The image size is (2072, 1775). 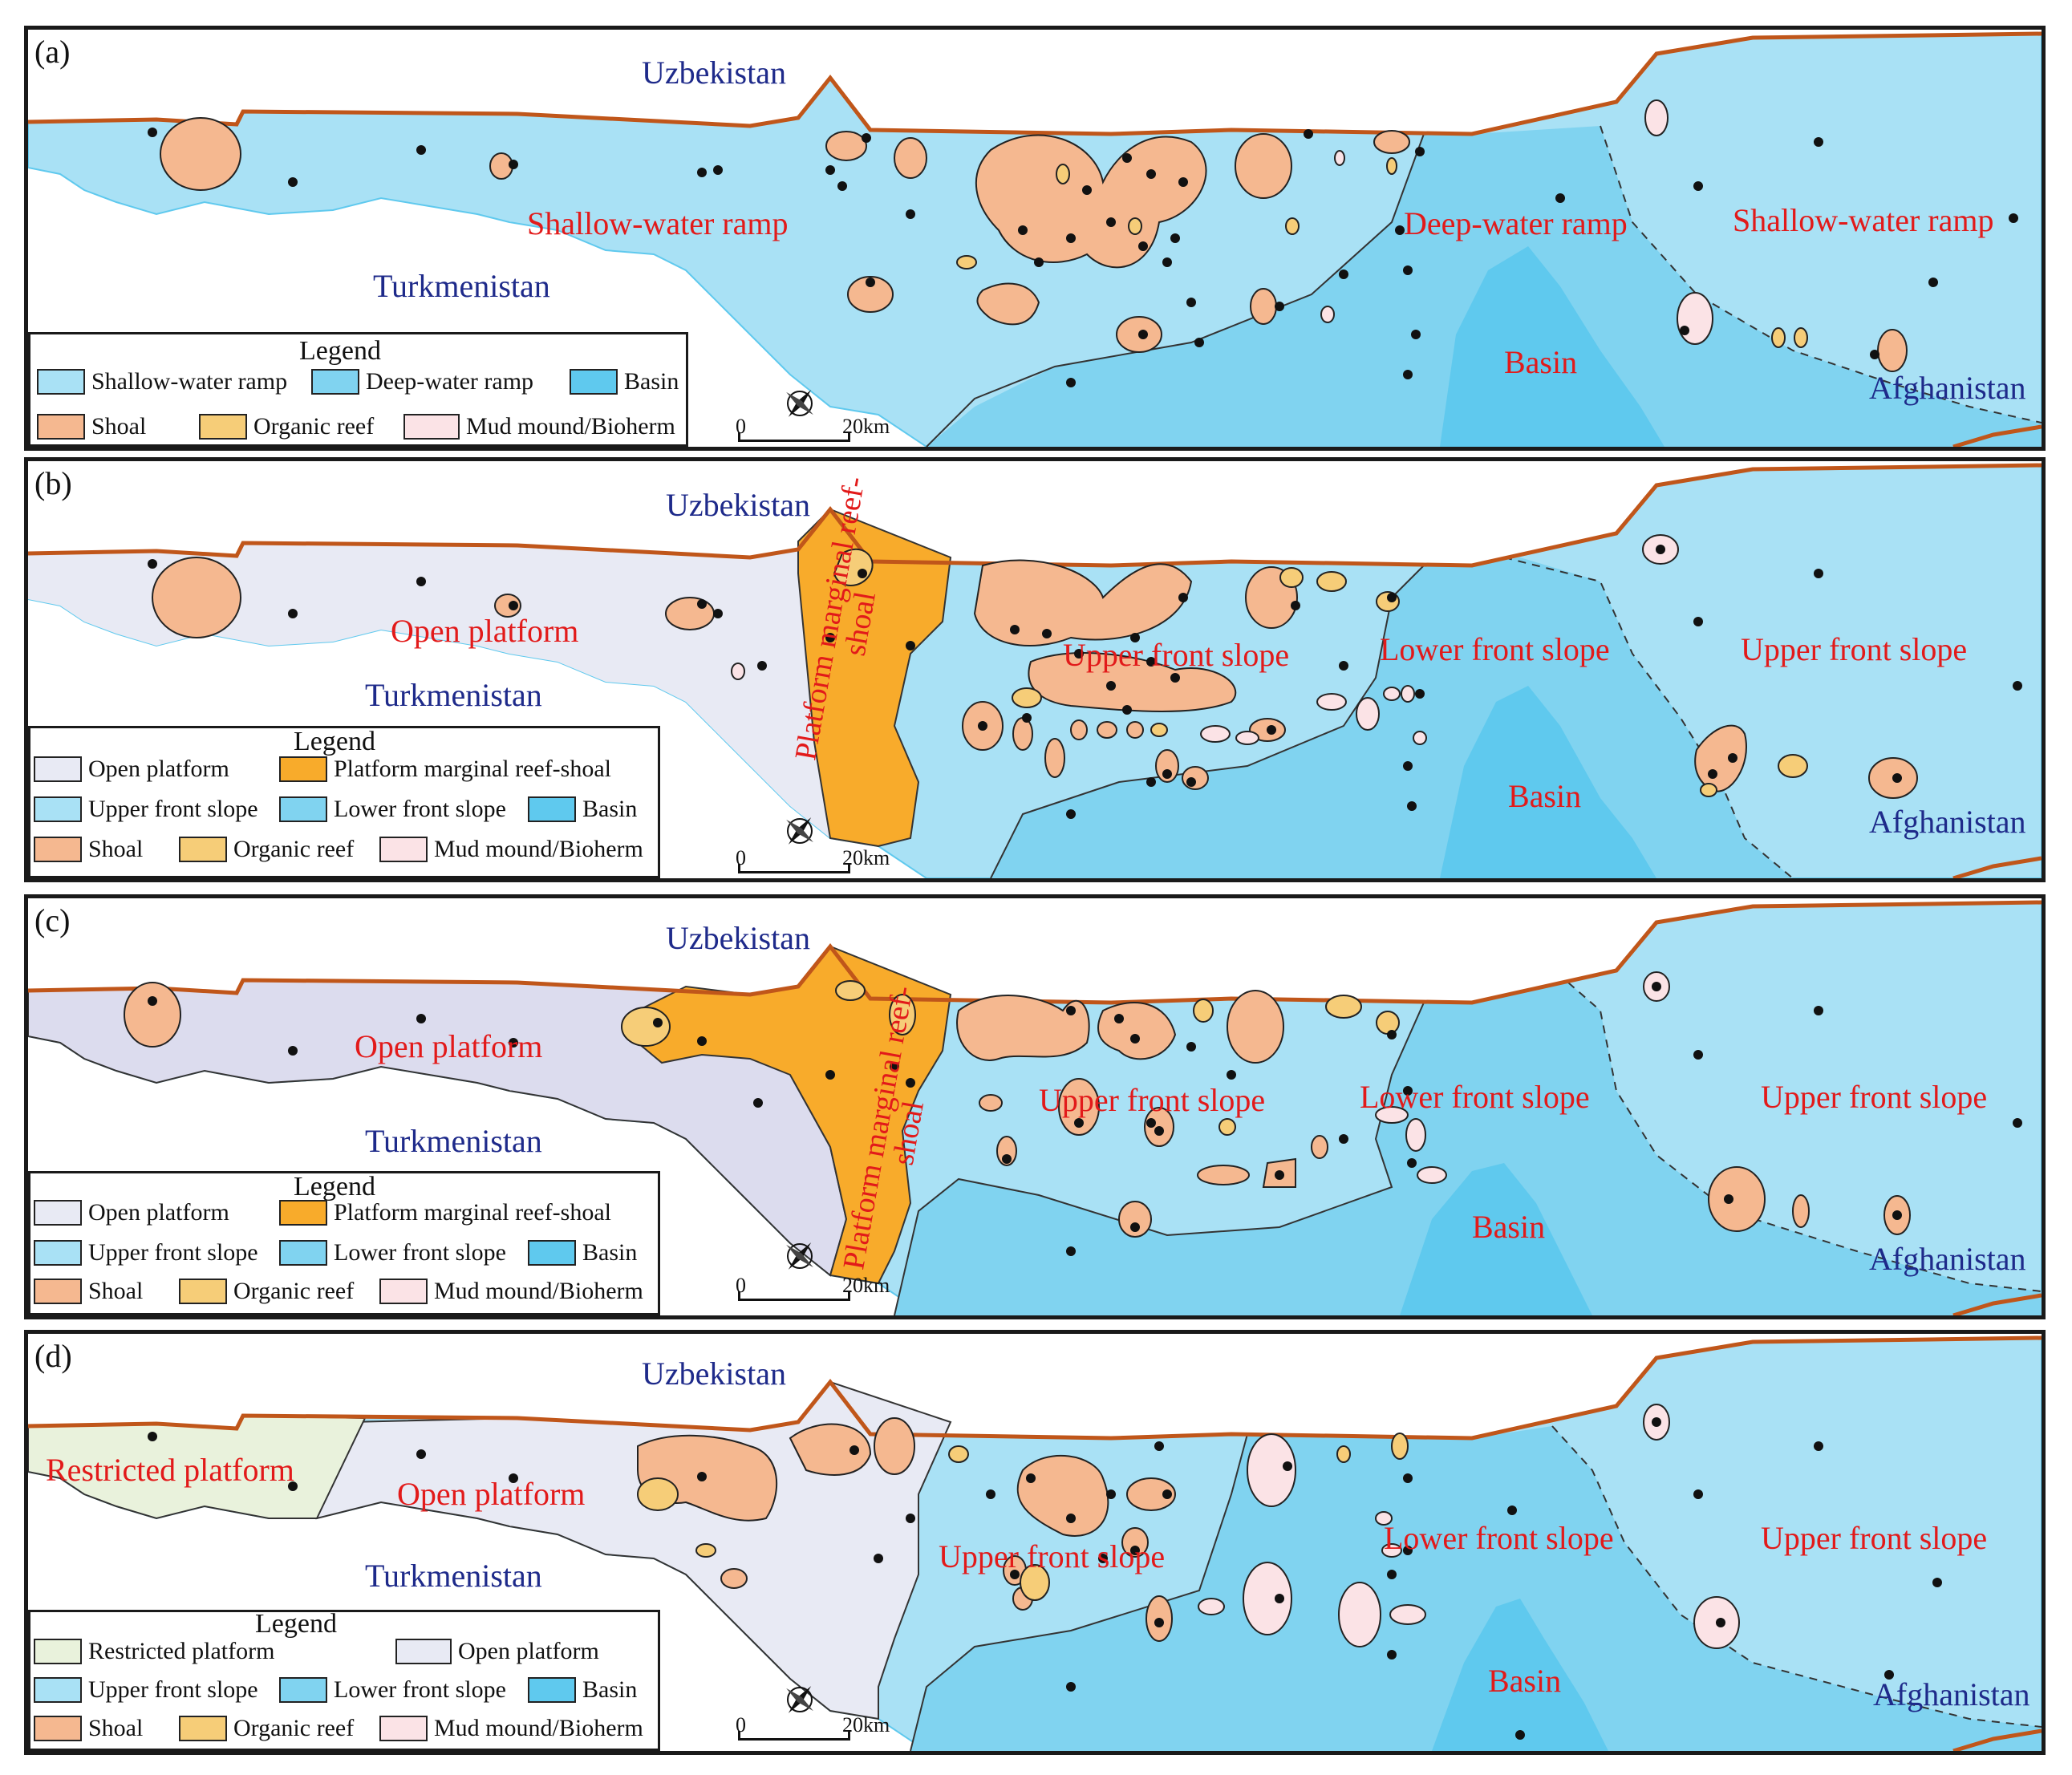 I want to click on lower-slope-zone, so click(x=1476, y=1588).